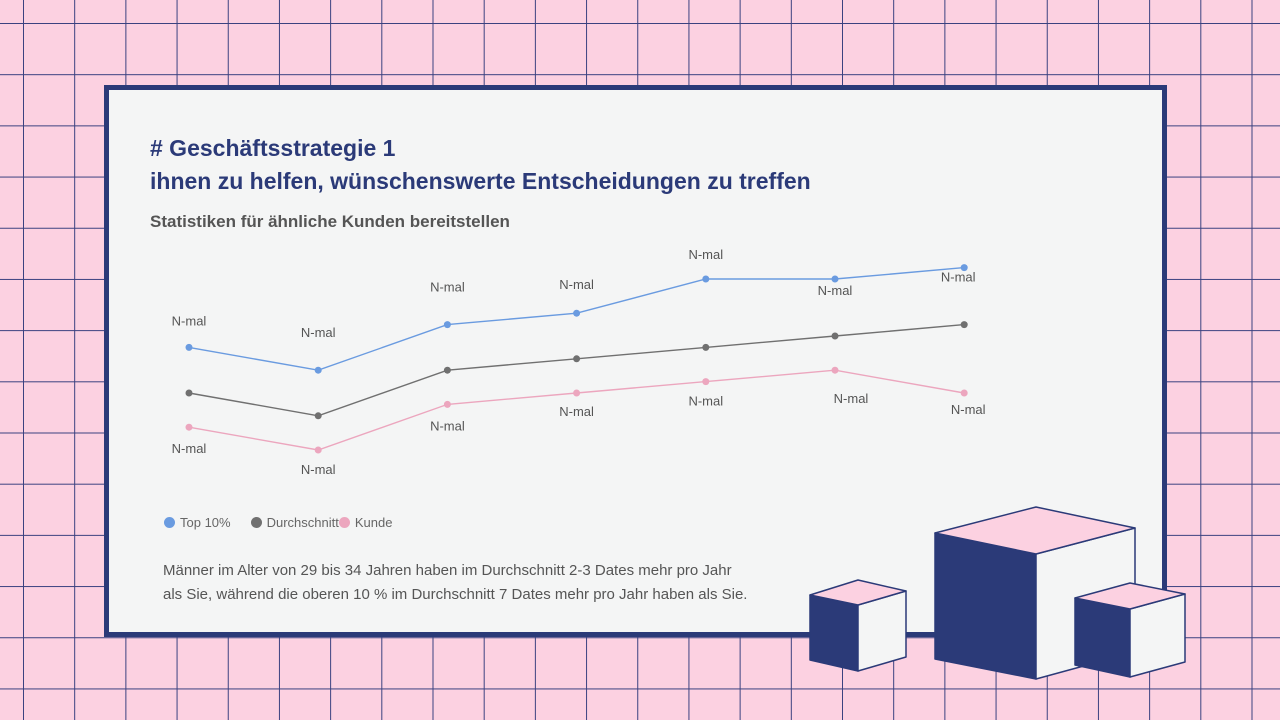 This screenshot has width=1280, height=720. I want to click on legend-item-top10: Top 10%, so click(197, 522).